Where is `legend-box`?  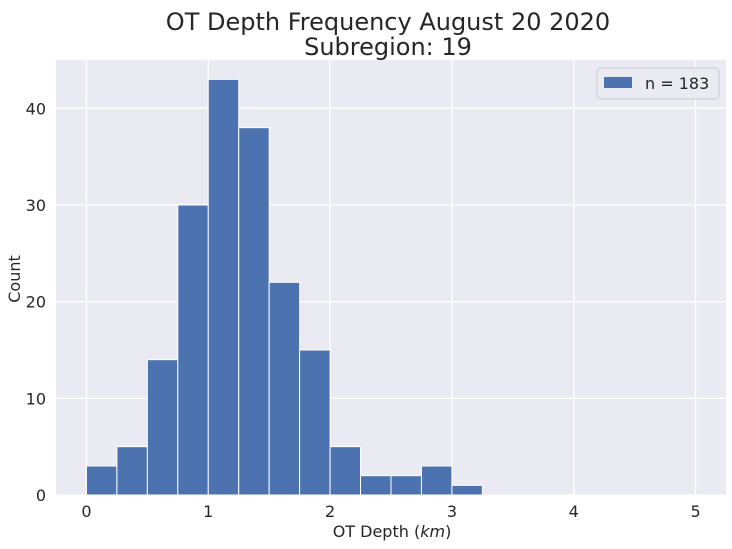
legend-box is located at coordinates (658, 83).